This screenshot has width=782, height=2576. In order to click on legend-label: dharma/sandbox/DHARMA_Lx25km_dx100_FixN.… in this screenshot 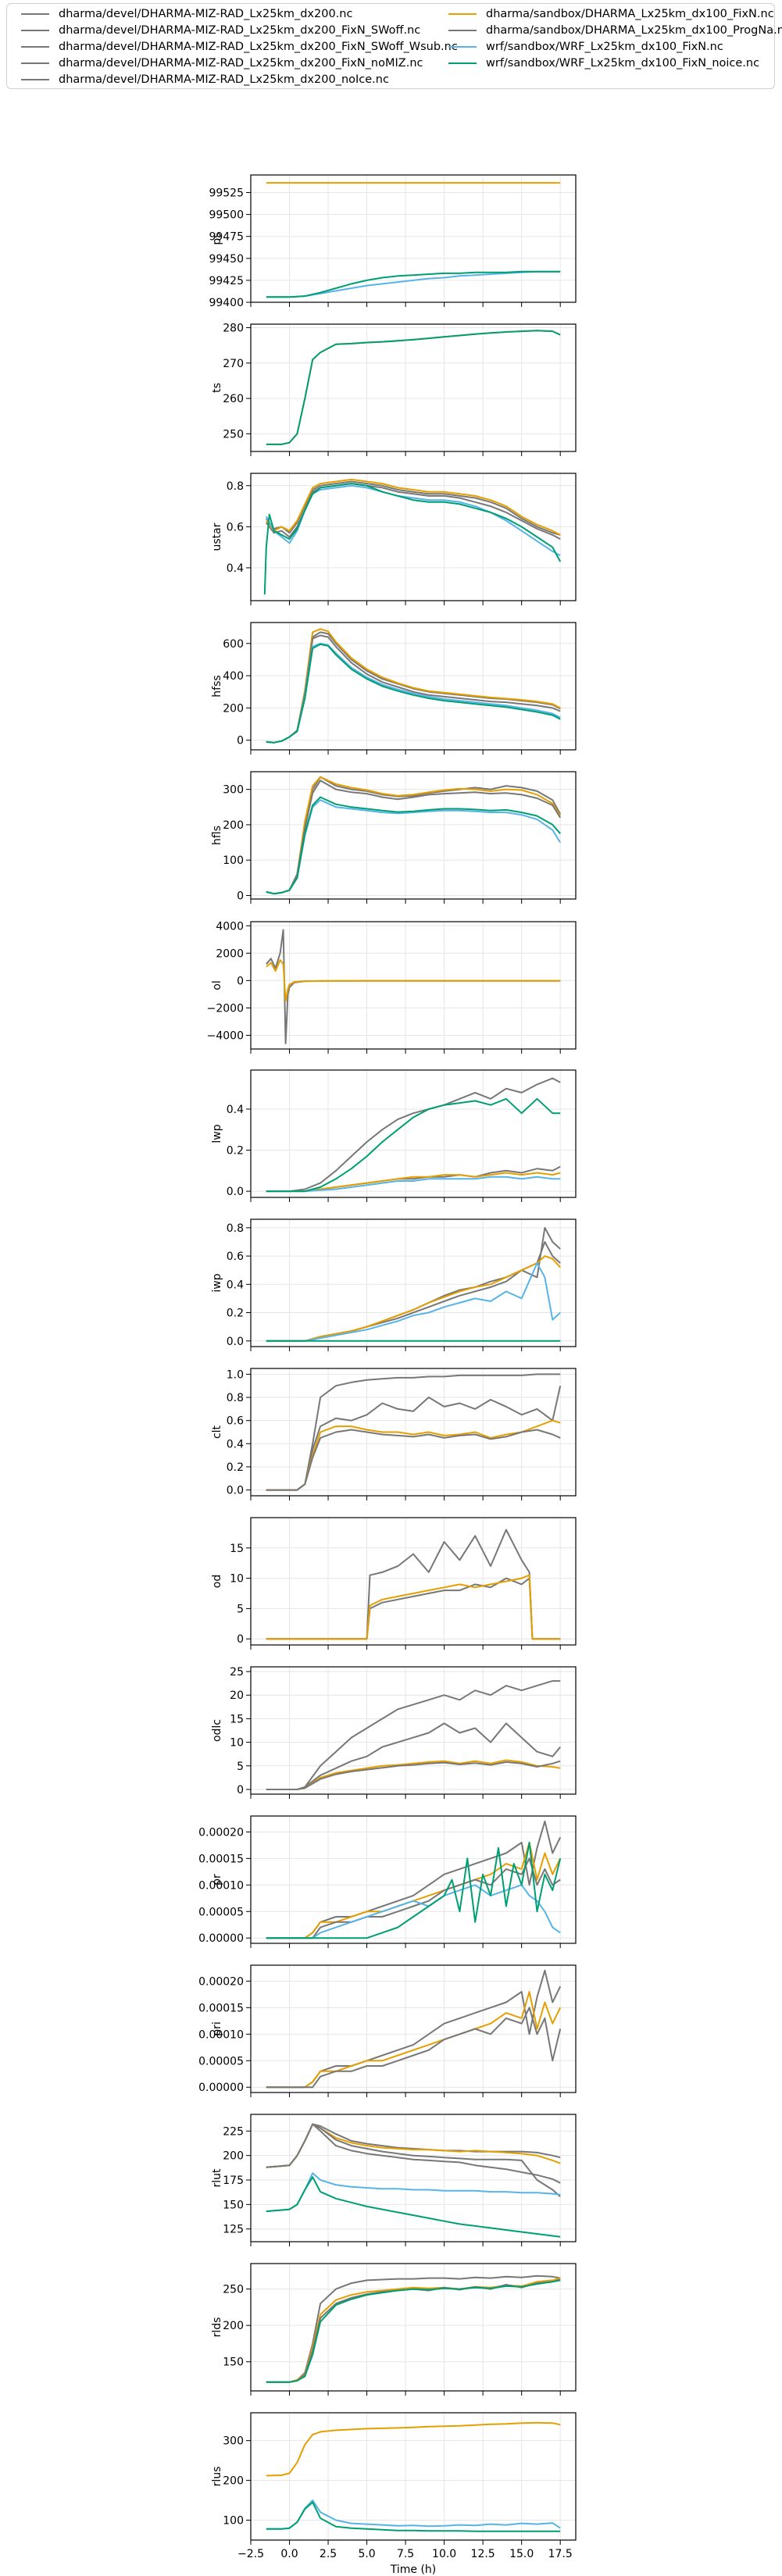, I will do `click(630, 14)`.